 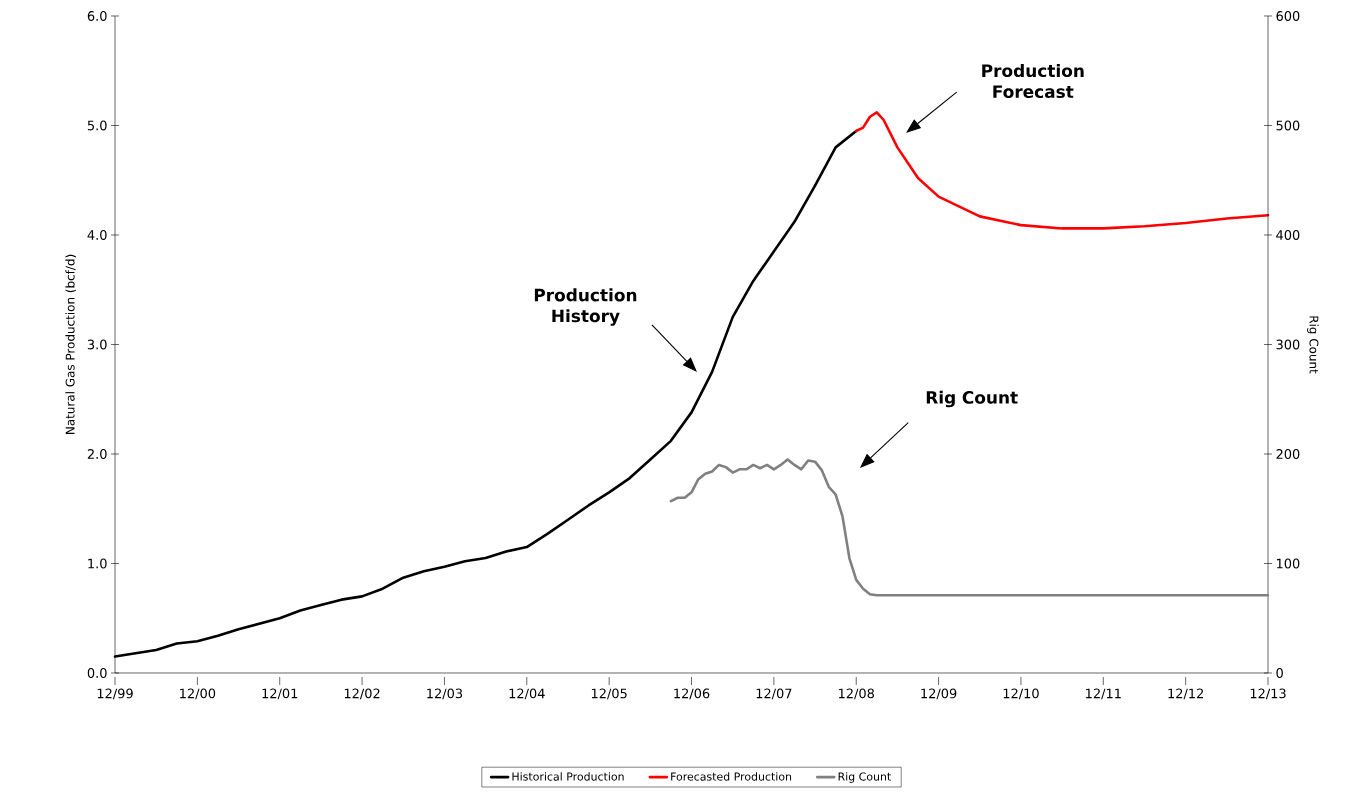 I want to click on x-tick-label: 12/04, so click(x=527, y=694).